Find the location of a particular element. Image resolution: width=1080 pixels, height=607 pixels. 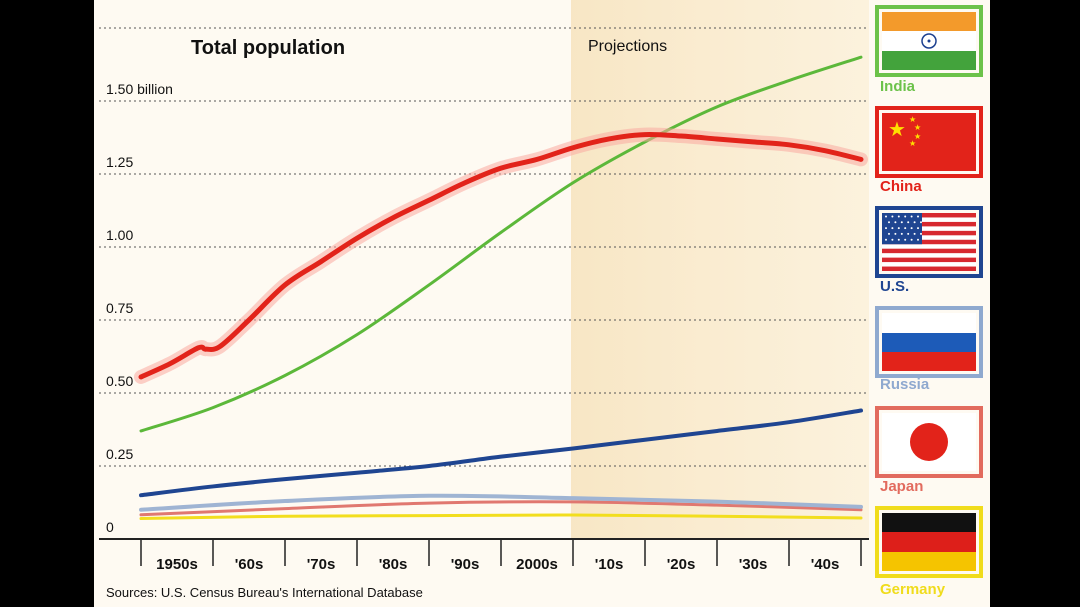

legend-label-india: India is located at coordinates (898, 86).